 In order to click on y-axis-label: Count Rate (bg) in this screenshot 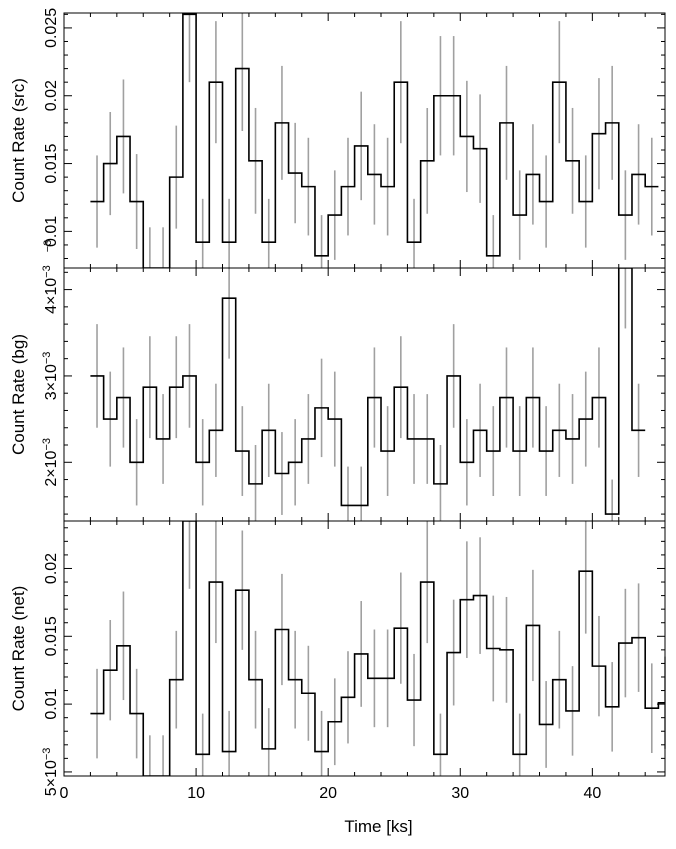, I will do `click(18, 394)`.